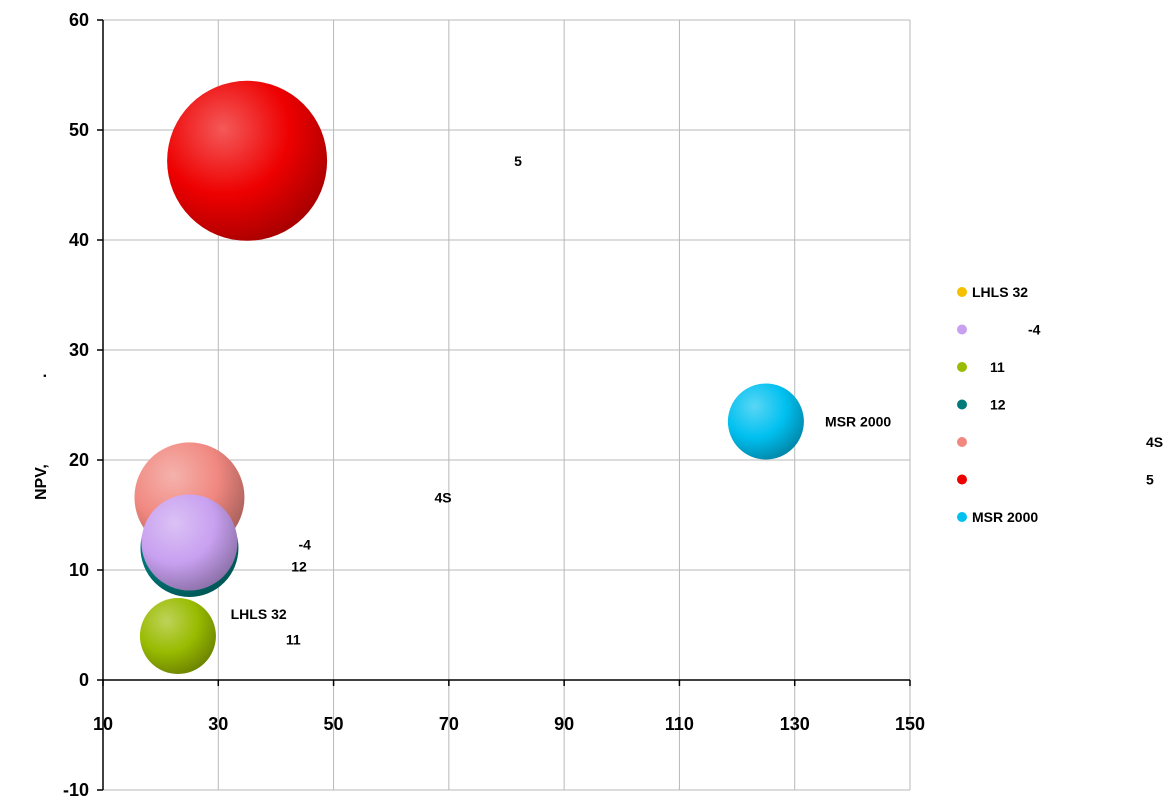  What do you see at coordinates (79, 350) in the screenshot?
I see `y-tick-label: 30` at bounding box center [79, 350].